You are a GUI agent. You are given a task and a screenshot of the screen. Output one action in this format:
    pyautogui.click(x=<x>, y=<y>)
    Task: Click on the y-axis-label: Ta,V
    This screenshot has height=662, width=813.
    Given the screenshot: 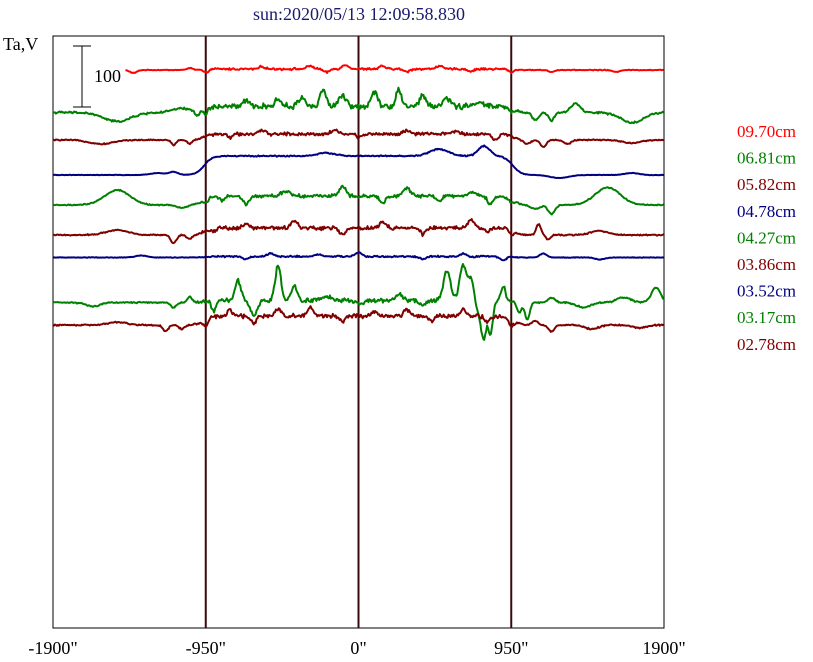 What is the action you would take?
    pyautogui.click(x=20, y=44)
    